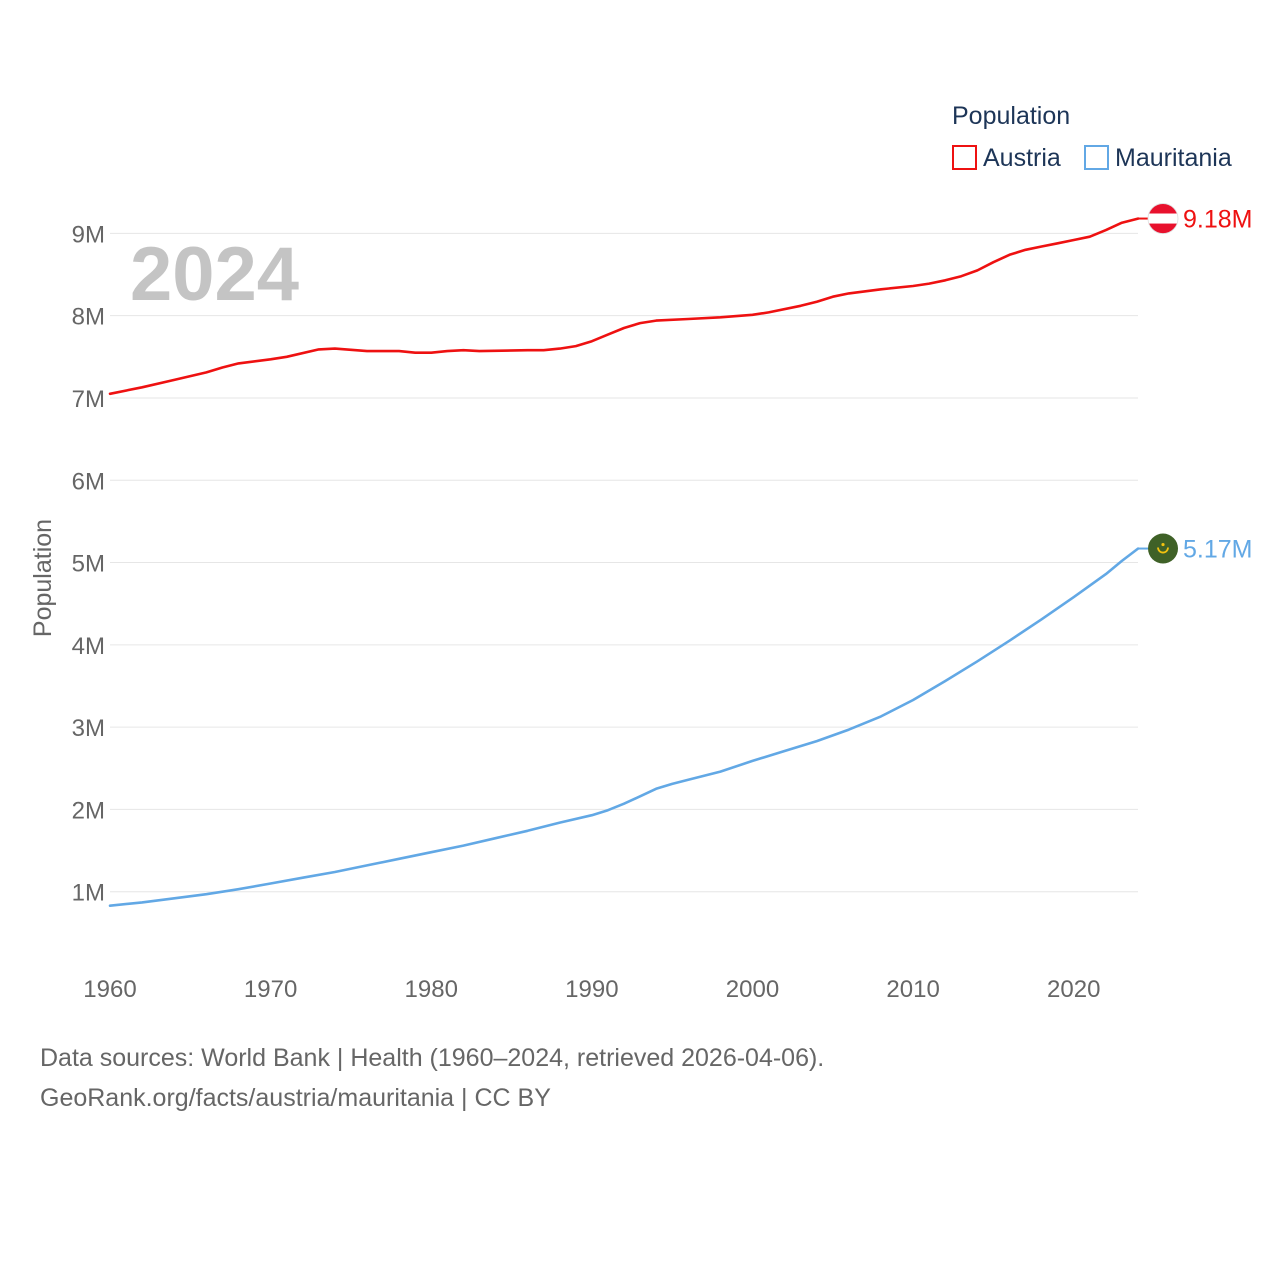 This screenshot has height=1280, width=1280. I want to click on y-tick-label: 5M, so click(88, 564).